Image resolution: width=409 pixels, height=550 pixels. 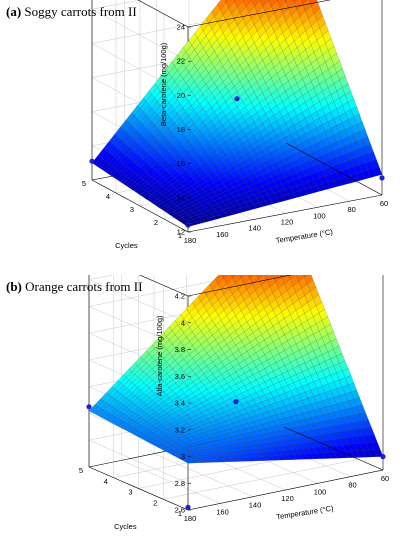 What do you see at coordinates (181, 61) in the screenshot?
I see `z-tick-label: 22` at bounding box center [181, 61].